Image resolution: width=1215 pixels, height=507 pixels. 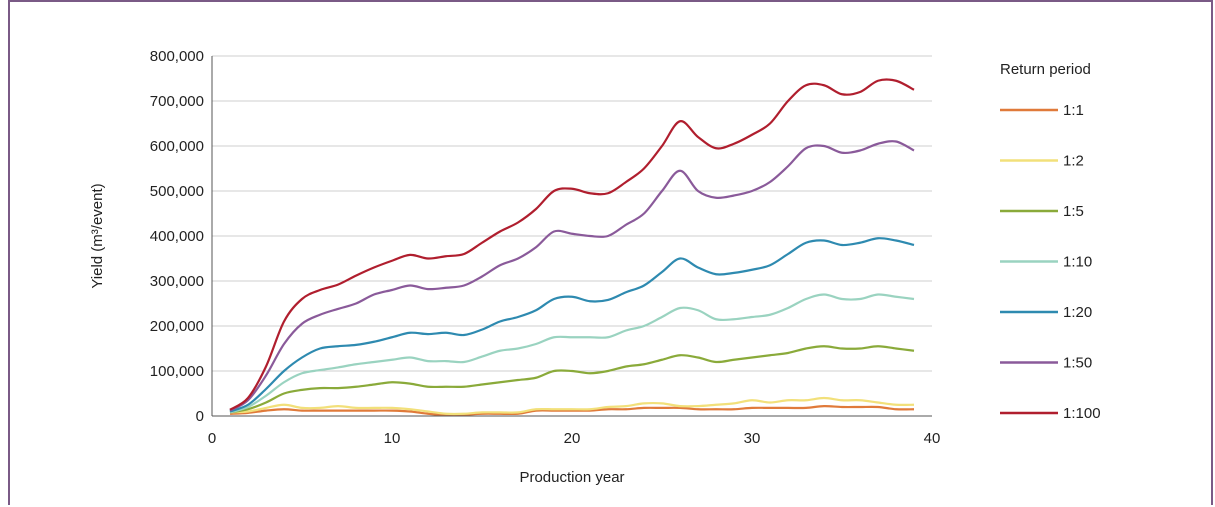 I want to click on y-tick-label: 400,000, so click(x=177, y=236).